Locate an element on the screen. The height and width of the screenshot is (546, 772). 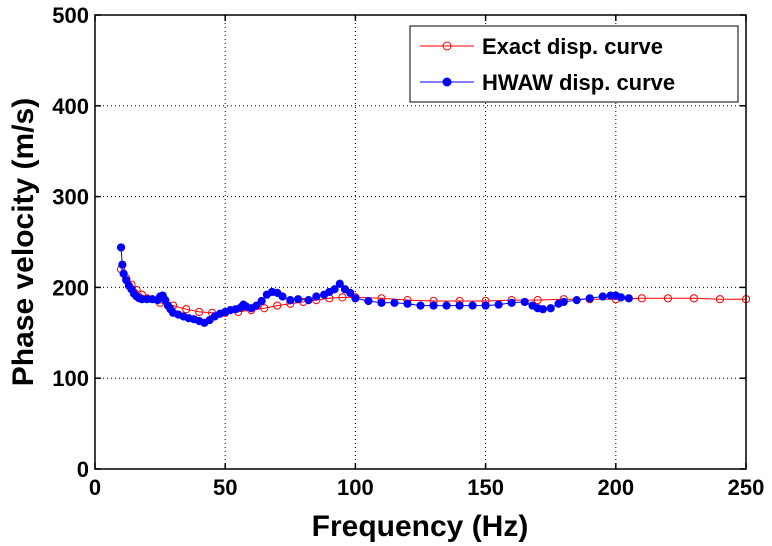
x-axis-label: Frequency (Hz) is located at coordinates (420, 526).